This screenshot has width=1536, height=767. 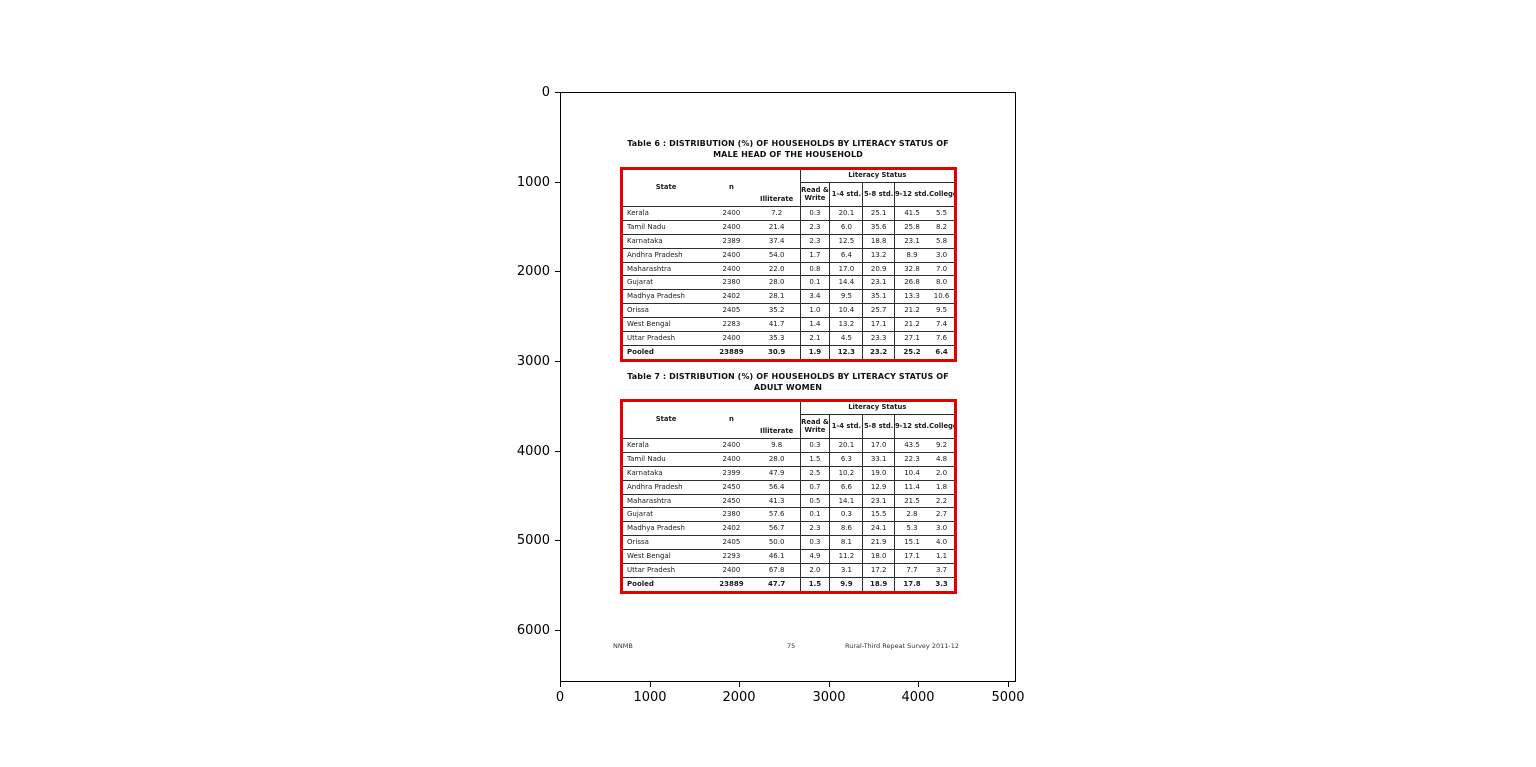 What do you see at coordinates (776, 528) in the screenshot?
I see `value-cell: 56.7` at bounding box center [776, 528].